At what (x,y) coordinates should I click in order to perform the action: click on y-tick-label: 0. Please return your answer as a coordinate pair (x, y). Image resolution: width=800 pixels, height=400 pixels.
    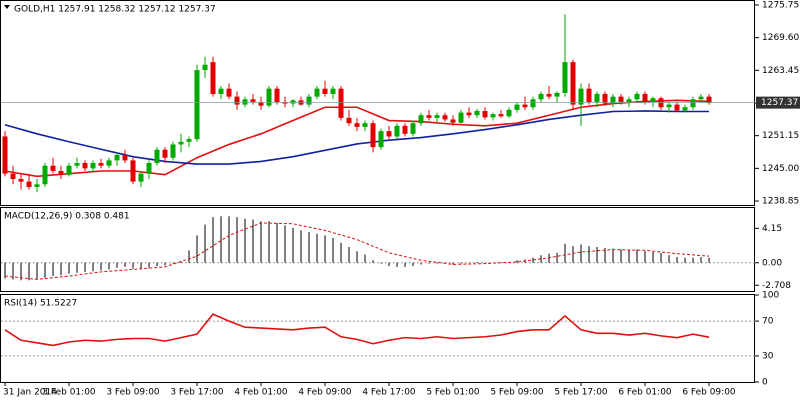
    Looking at the image, I should click on (765, 383).